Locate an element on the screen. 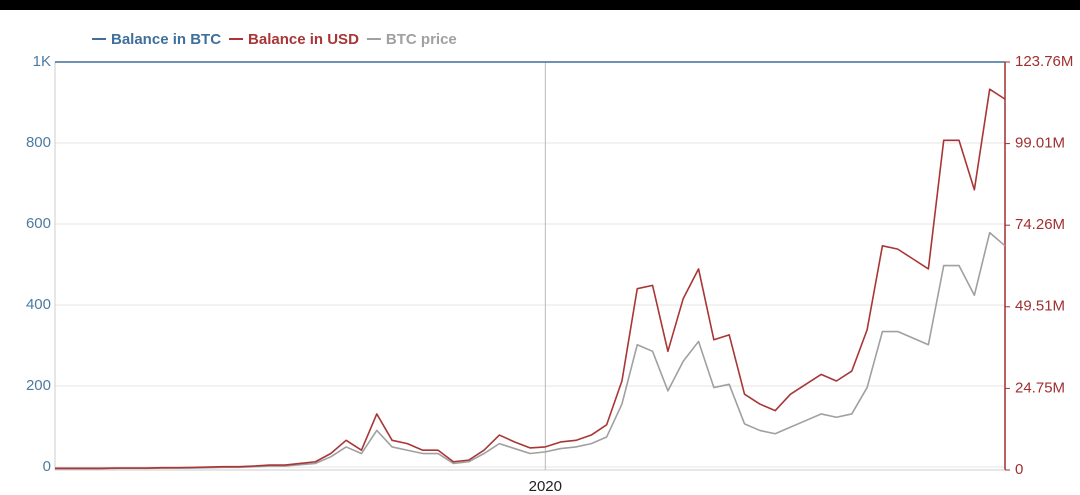 Image resolution: width=1080 pixels, height=495 pixels. y2-tick-label: 99.01M is located at coordinates (1040, 143).